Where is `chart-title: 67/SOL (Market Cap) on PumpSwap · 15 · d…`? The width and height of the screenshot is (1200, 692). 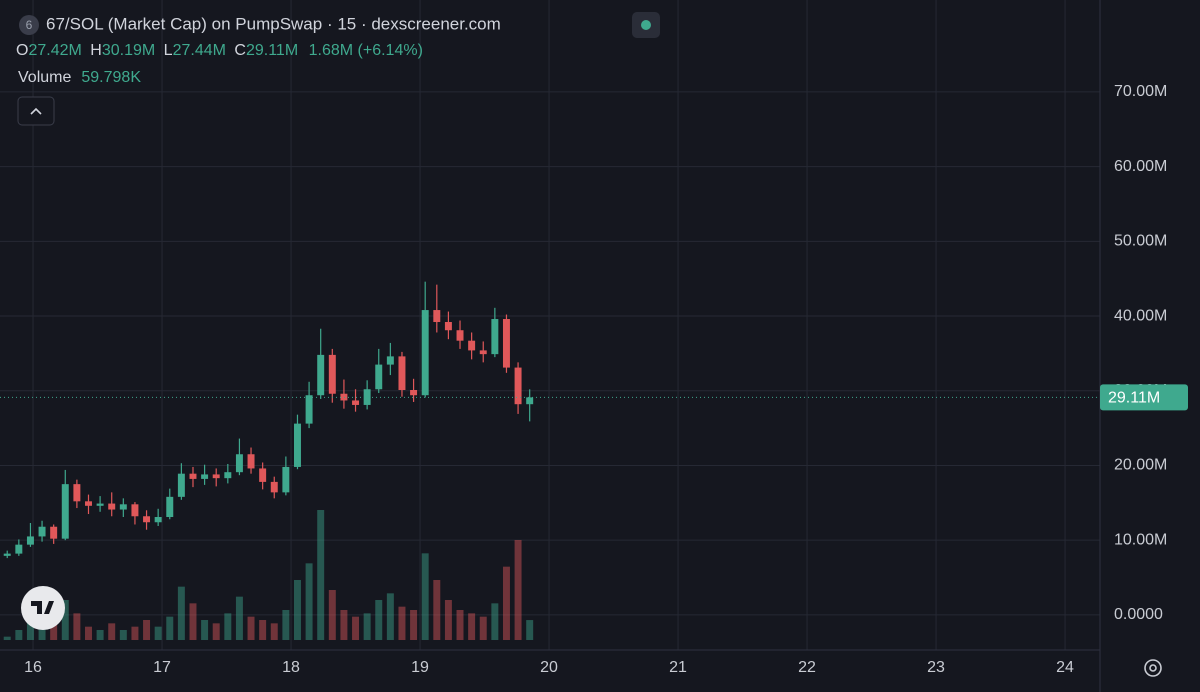
chart-title: 67/SOL (Market Cap) on PumpSwap · 15 · d… is located at coordinates (273, 23).